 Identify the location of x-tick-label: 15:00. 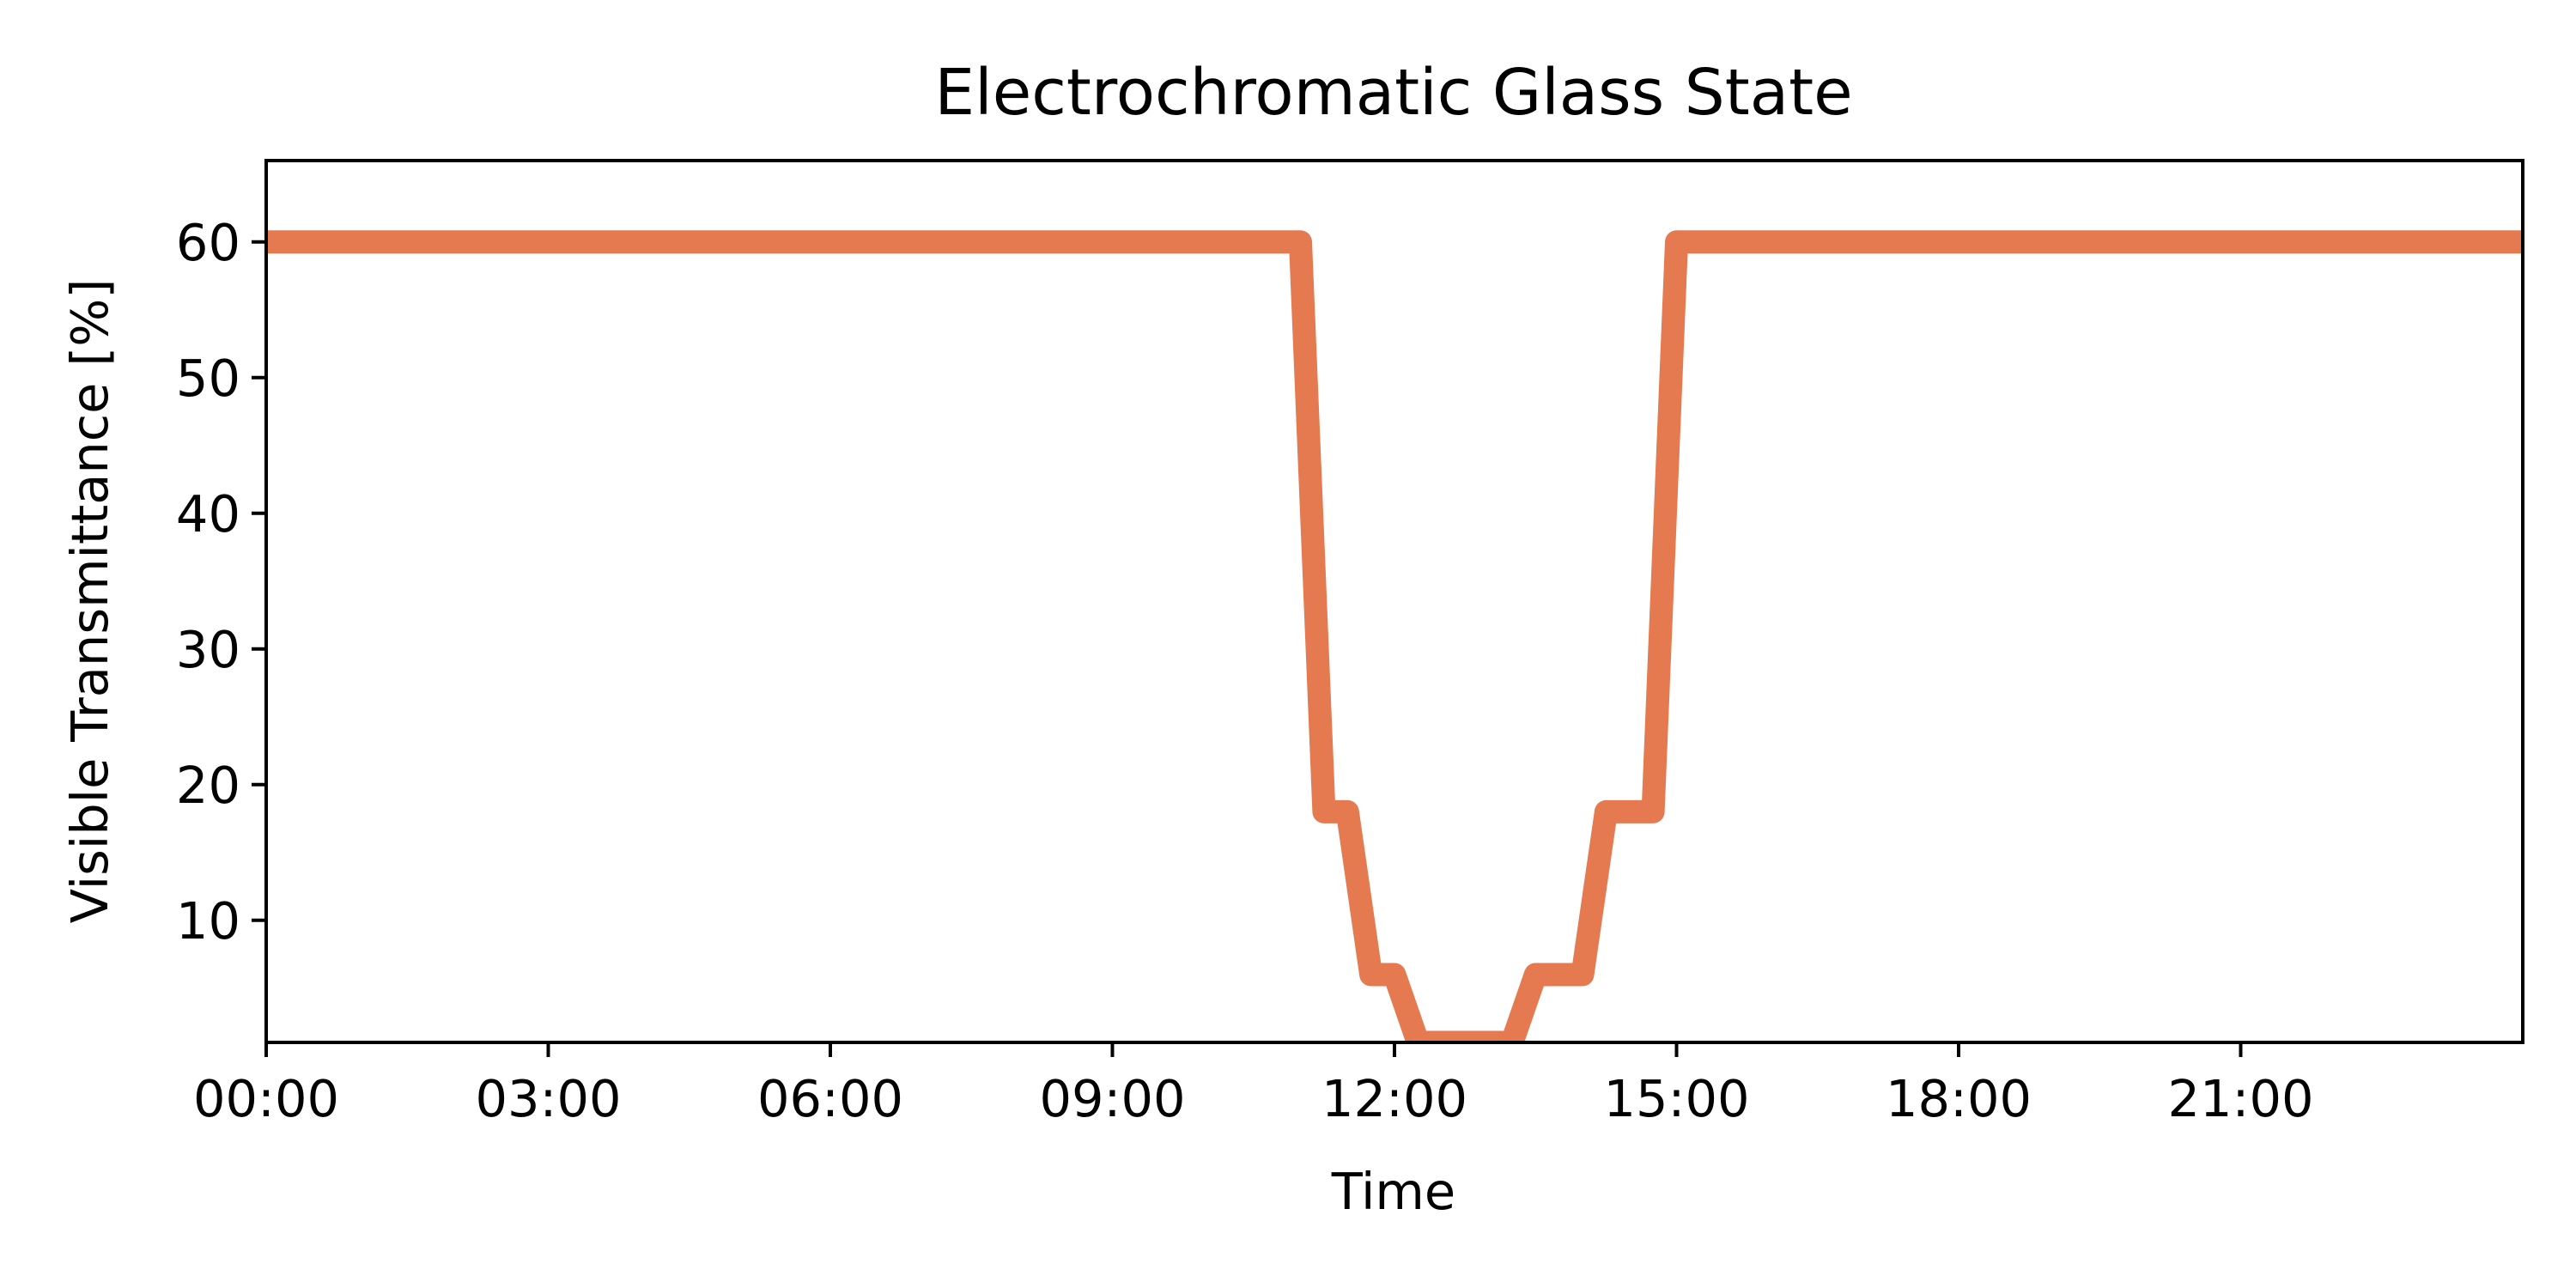
(1676, 1098).